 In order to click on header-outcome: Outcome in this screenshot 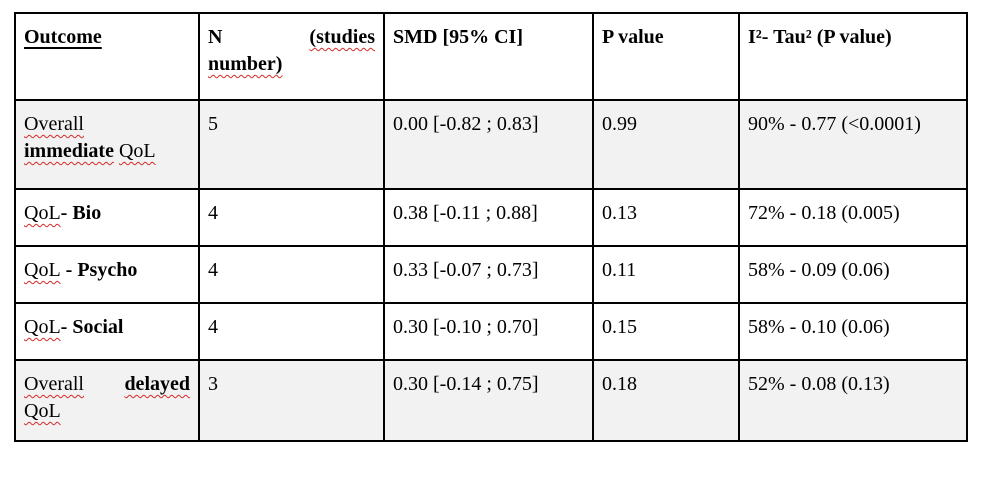, I will do `click(107, 56)`.